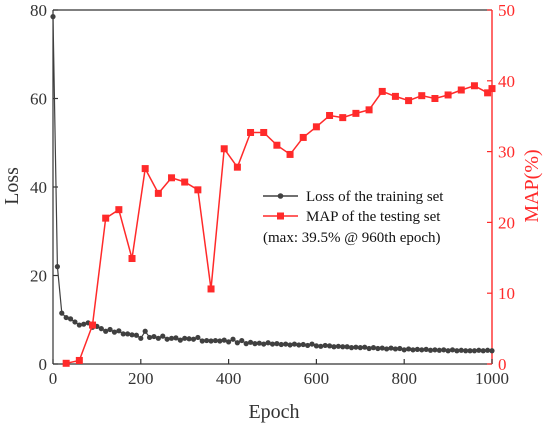  What do you see at coordinates (506, 81) in the screenshot?
I see `y-right-tick-label: 40` at bounding box center [506, 81].